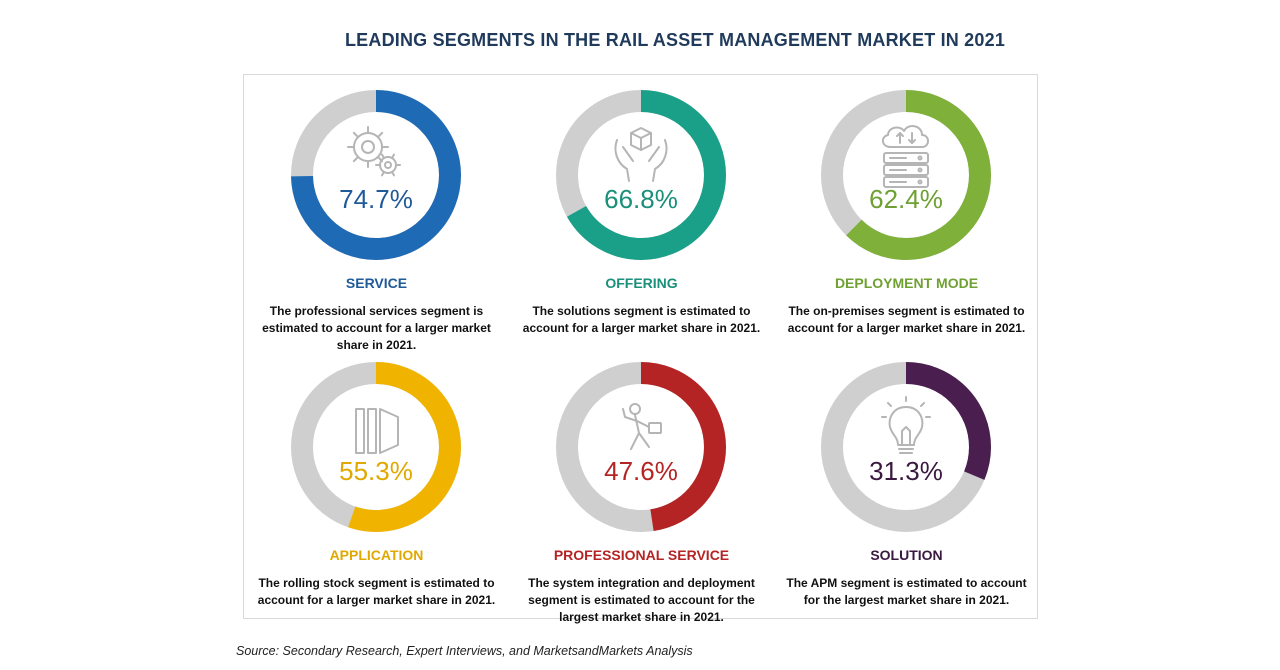 This screenshot has height=670, width=1280. What do you see at coordinates (376, 283) in the screenshot?
I see `segment-label: SERVICE` at bounding box center [376, 283].